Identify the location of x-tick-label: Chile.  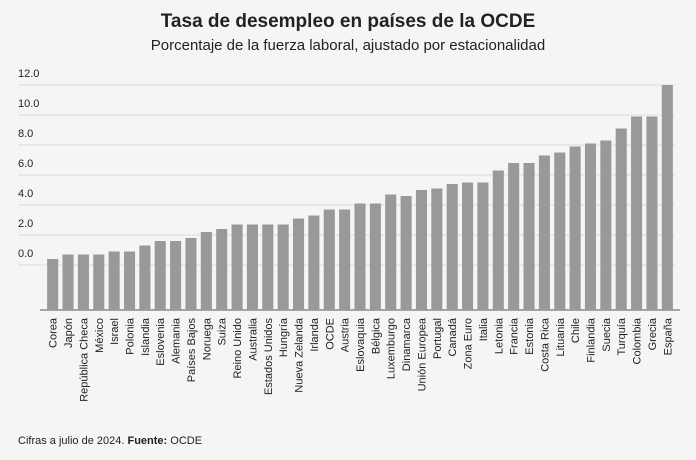
(576, 330).